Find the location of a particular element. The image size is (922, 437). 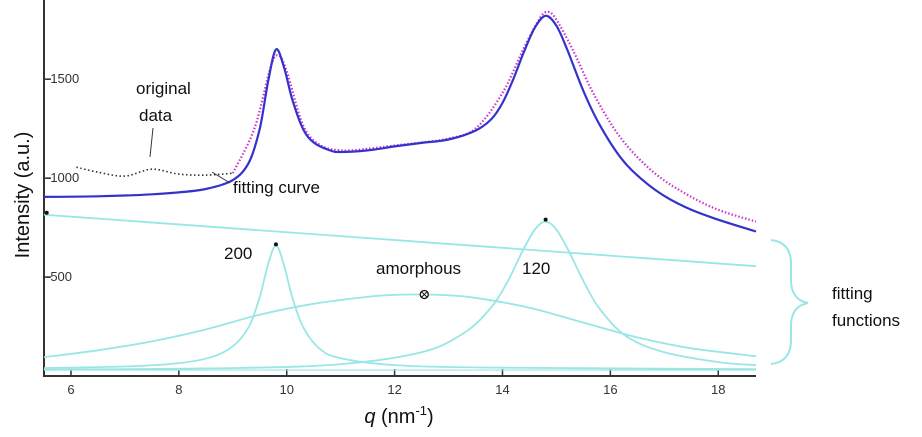

x-axis-title-close: ) is located at coordinates (430, 417).